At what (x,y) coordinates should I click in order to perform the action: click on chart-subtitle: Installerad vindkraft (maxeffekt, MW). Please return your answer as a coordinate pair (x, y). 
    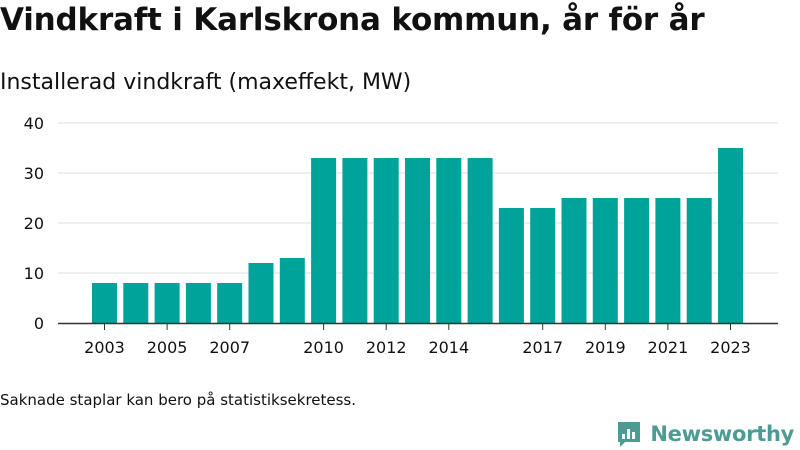
    Looking at the image, I should click on (206, 82).